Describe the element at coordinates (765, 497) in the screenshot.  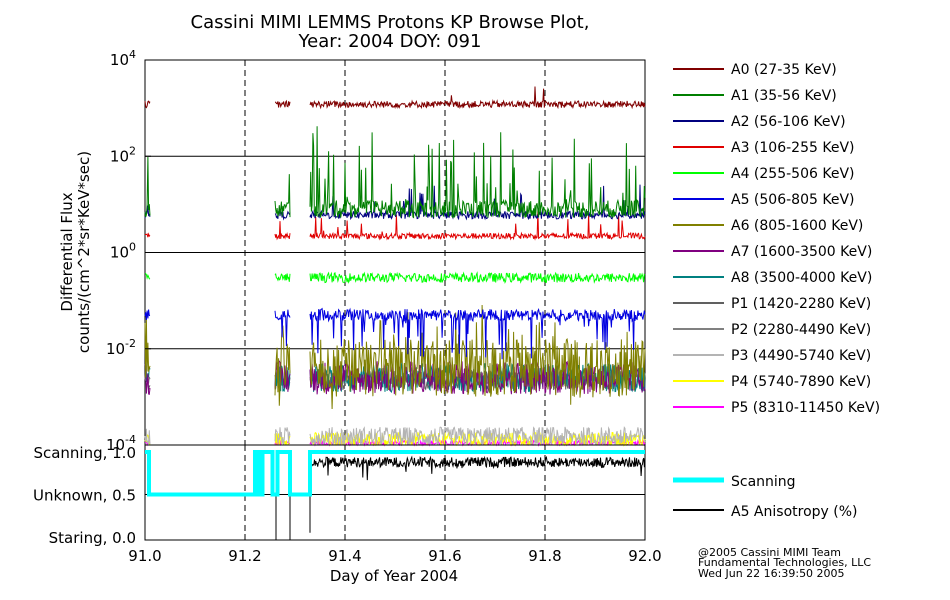
I see `legend-status: Scanning A5 Anisotropy (%)` at that location.